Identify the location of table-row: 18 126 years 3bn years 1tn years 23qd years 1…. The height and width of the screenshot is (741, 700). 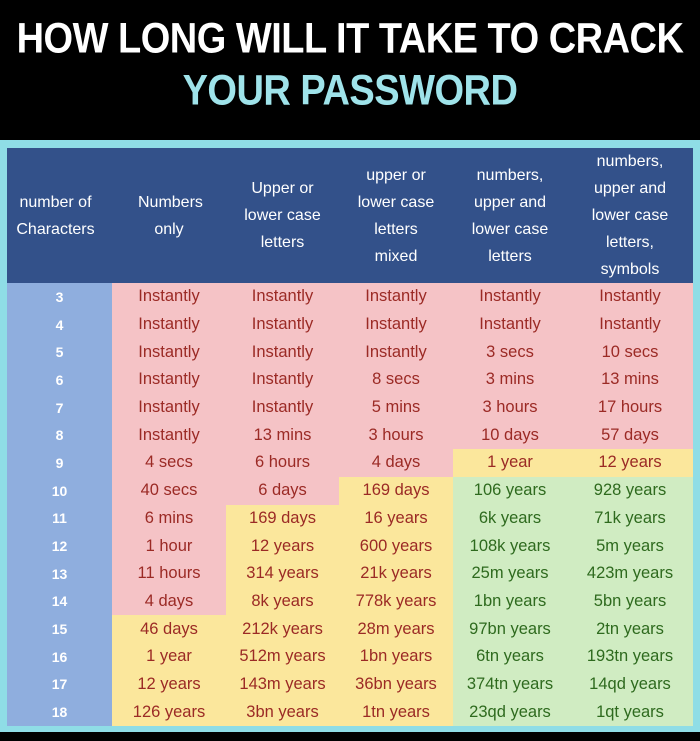
(350, 712).